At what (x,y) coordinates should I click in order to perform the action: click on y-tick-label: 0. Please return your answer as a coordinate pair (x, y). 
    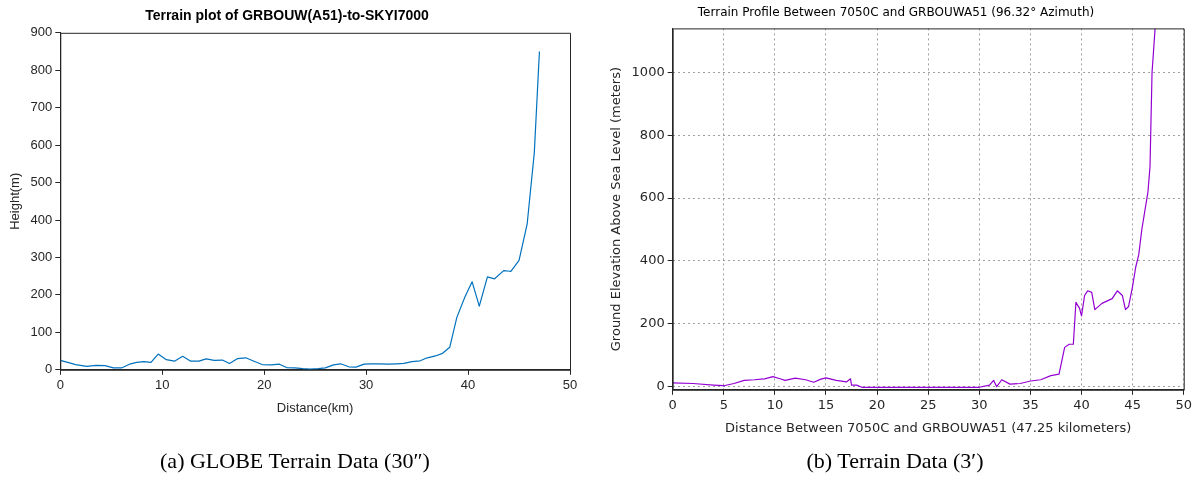
    Looking at the image, I should click on (49, 369).